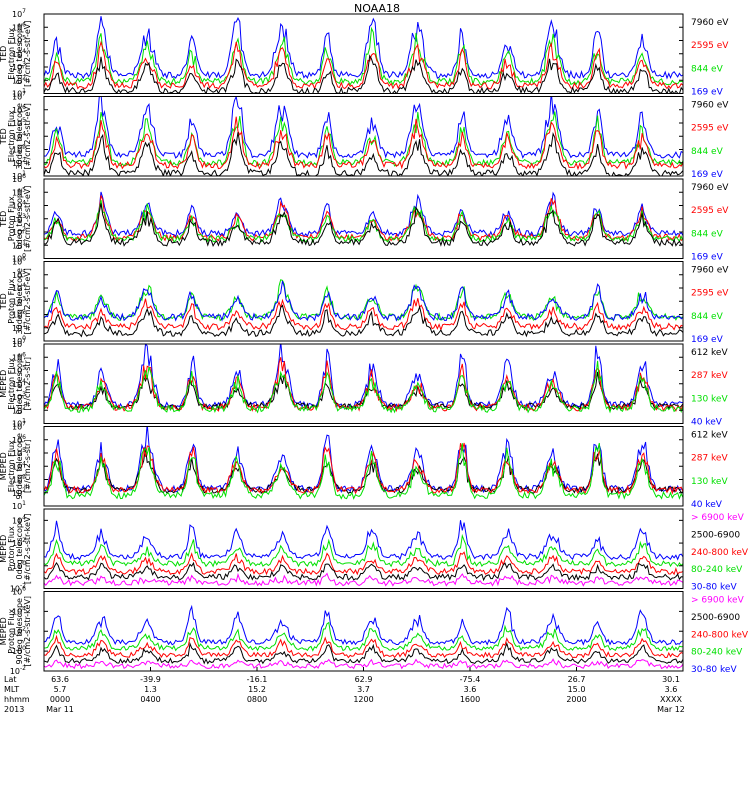 The height and width of the screenshot is (800, 750). What do you see at coordinates (577, 679) in the screenshot?
I see `x-tick-lat: 26.7` at bounding box center [577, 679].